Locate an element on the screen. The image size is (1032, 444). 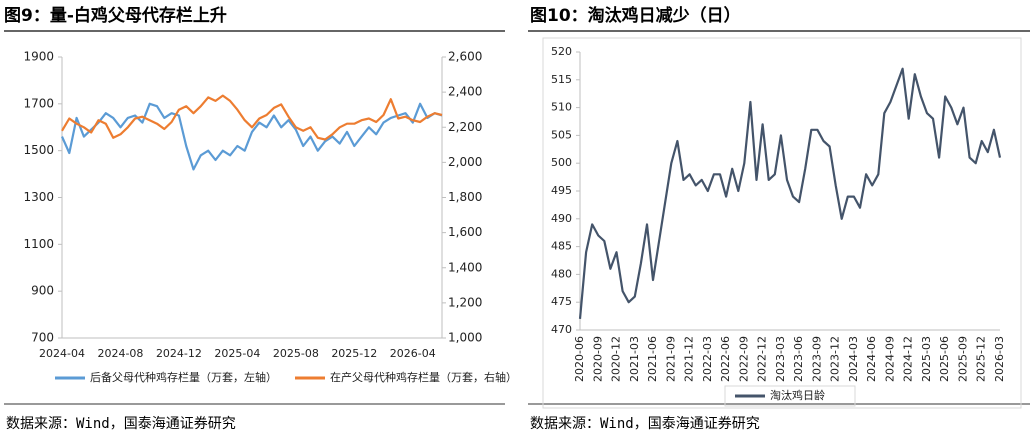
legend-label: 淘汰鸡日龄 is located at coordinates (797, 395).